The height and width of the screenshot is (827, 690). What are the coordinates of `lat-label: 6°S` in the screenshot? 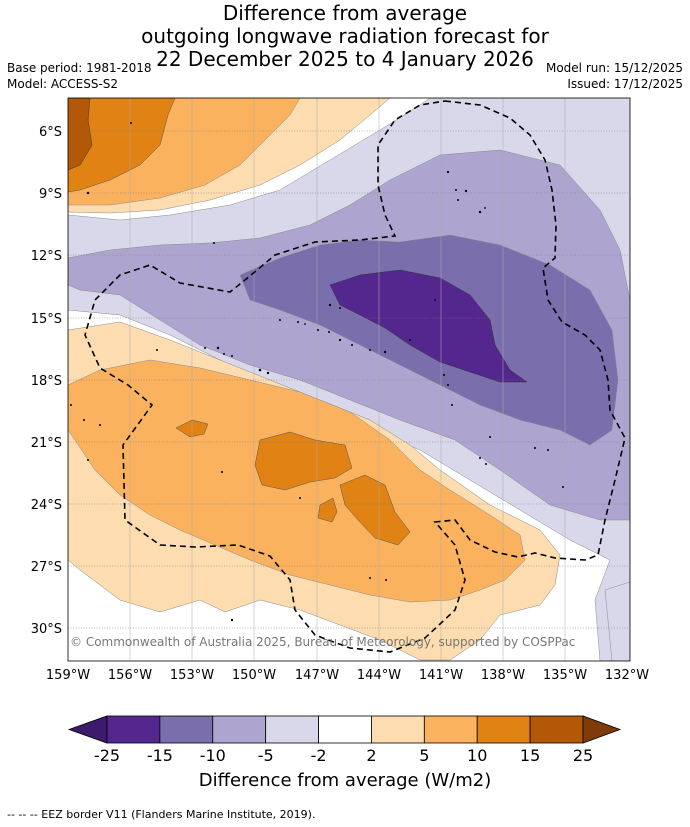 It's located at (50, 132).